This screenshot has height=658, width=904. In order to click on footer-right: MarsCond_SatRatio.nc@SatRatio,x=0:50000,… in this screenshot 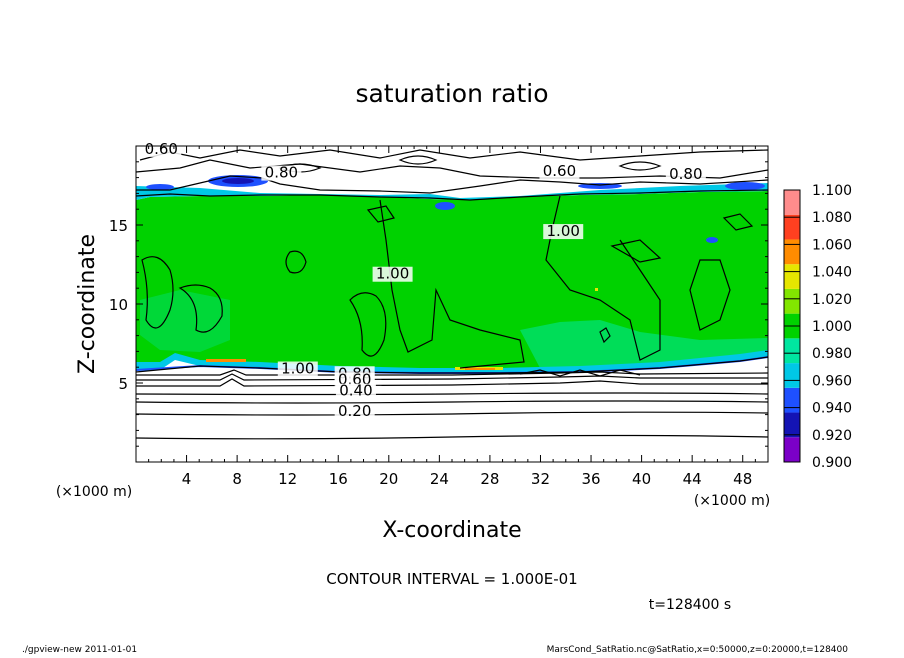, I will do `click(698, 649)`.